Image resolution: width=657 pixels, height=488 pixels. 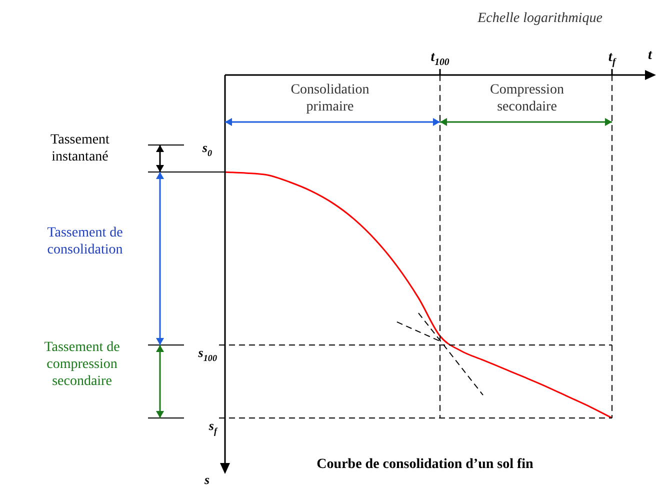 What do you see at coordinates (82, 364) in the screenshot?
I see `text: Tassement de compression secondaire` at bounding box center [82, 364].